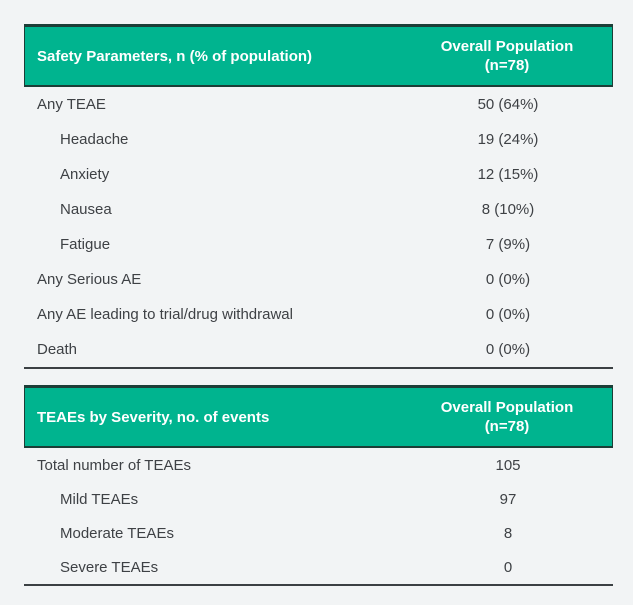  Describe the element at coordinates (318, 244) in the screenshot. I see `table-row: Fatigue 7 (9%)` at that location.